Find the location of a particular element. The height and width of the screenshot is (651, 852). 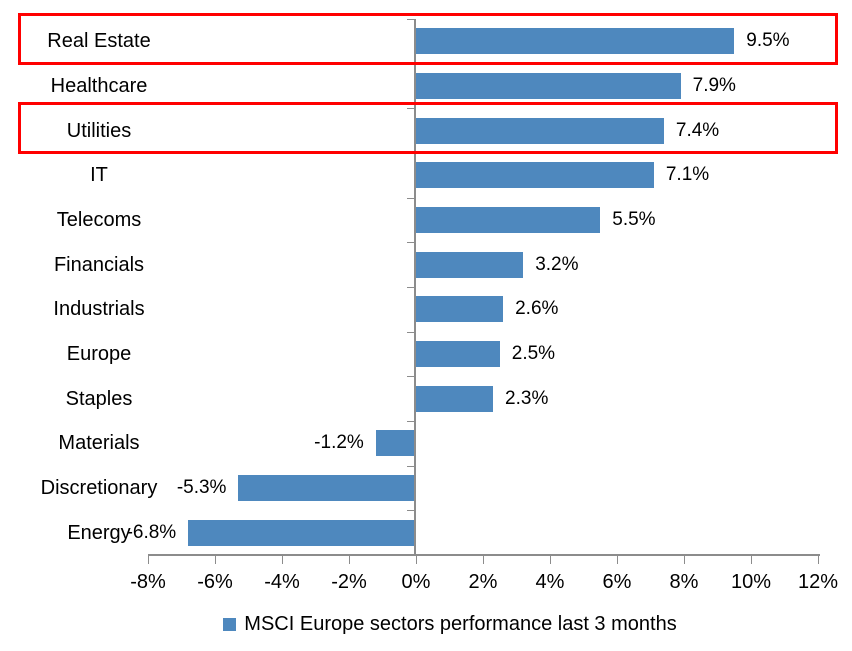

category-label-utilities: Utilities is located at coordinates (99, 130).